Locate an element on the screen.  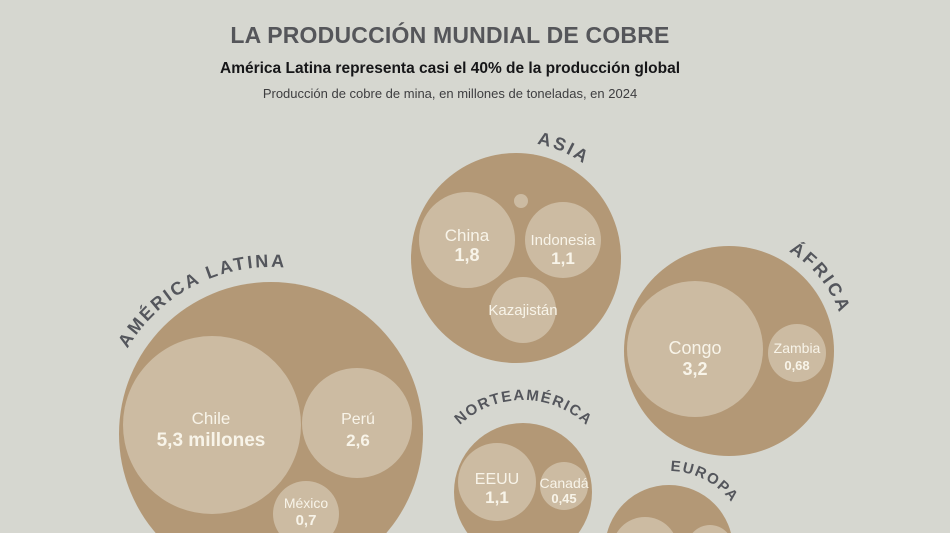
china-bubble is located at coordinates (467, 240).